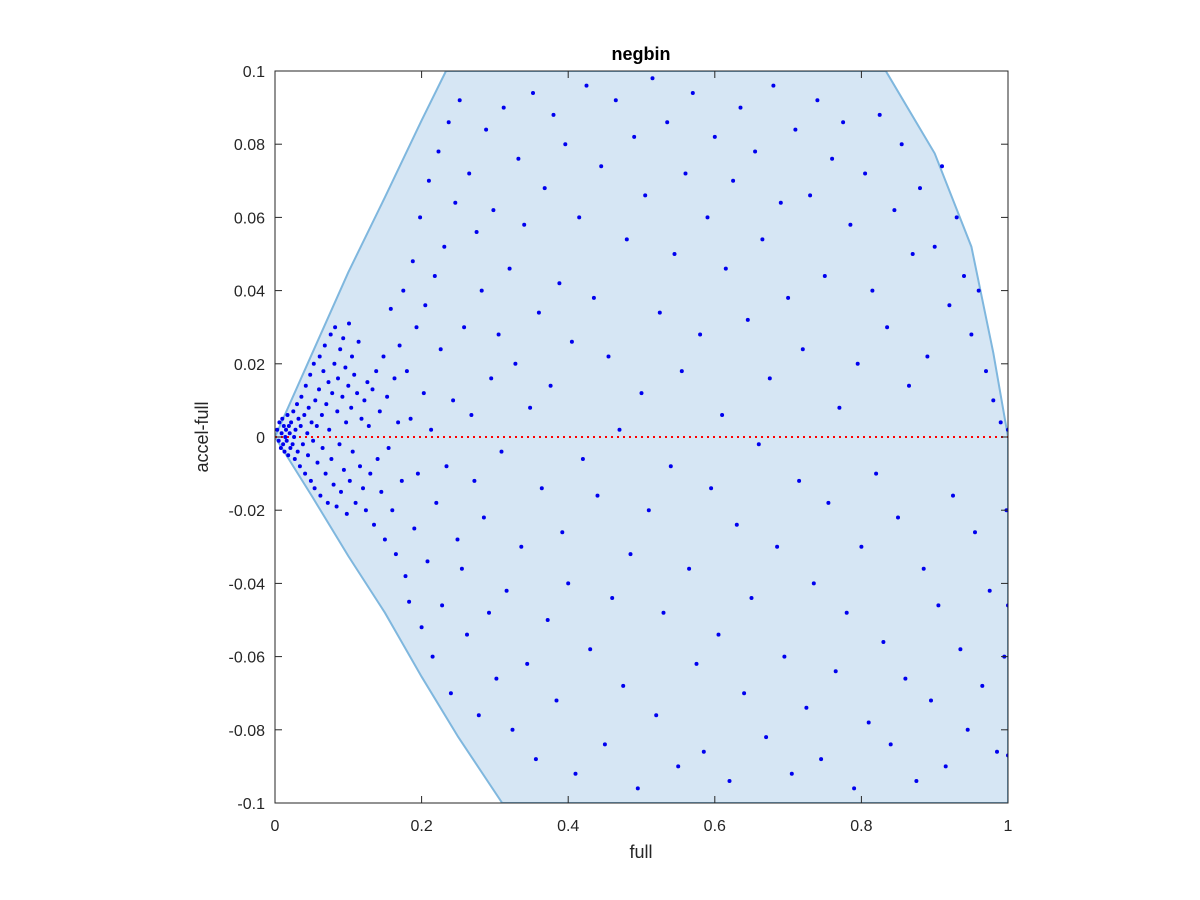 The width and height of the screenshot is (1200, 900). What do you see at coordinates (249, 292) in the screenshot?
I see `y-tick-label: 0.04` at bounding box center [249, 292].